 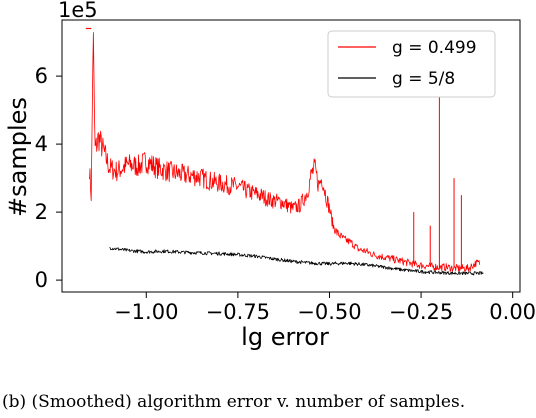 I want to click on y-tick-label: 6, so click(x=41, y=76).